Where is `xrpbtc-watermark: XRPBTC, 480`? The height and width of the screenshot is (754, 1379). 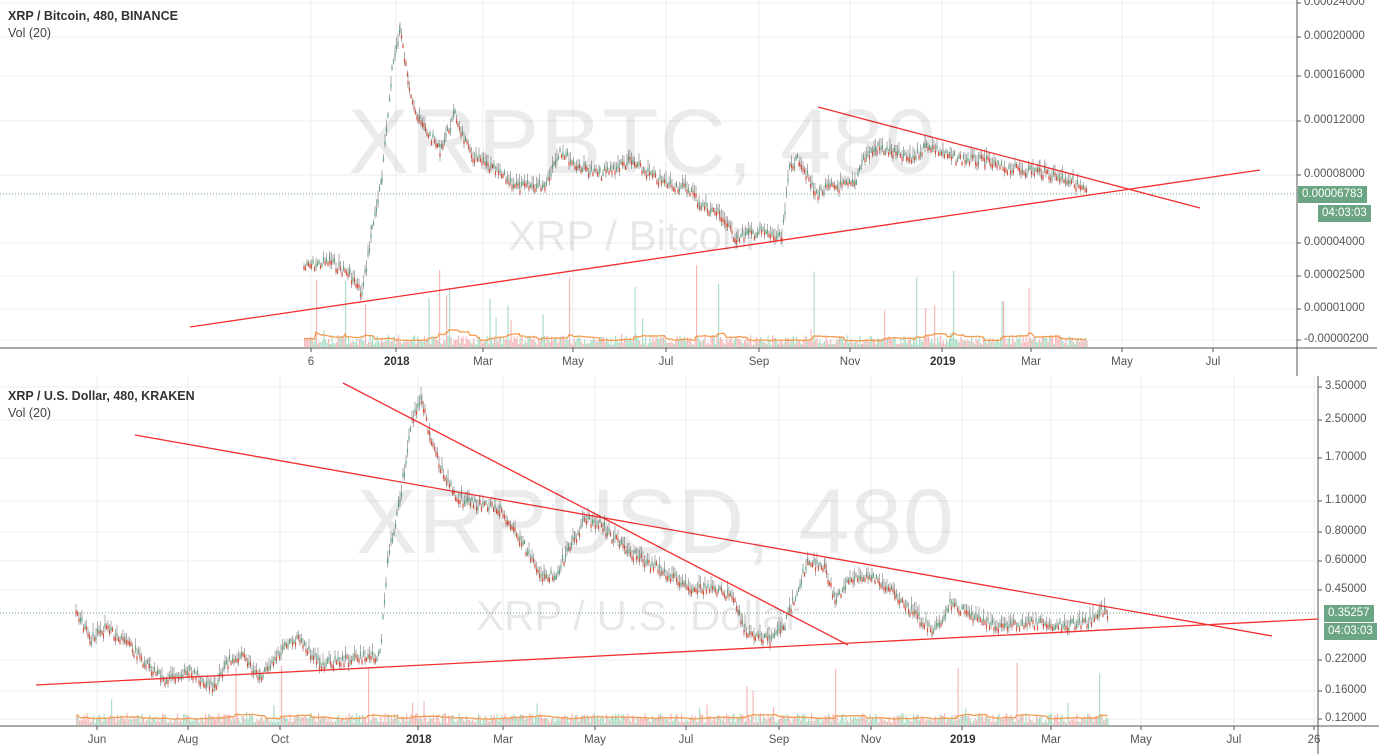
xrpbtc-watermark: XRPBTC, 480 is located at coordinates (642, 142).